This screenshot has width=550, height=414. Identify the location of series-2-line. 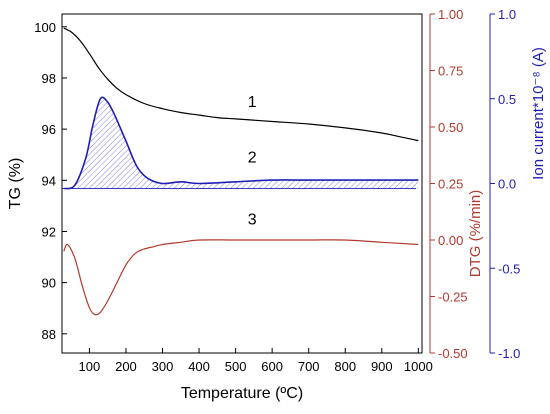
(241, 143).